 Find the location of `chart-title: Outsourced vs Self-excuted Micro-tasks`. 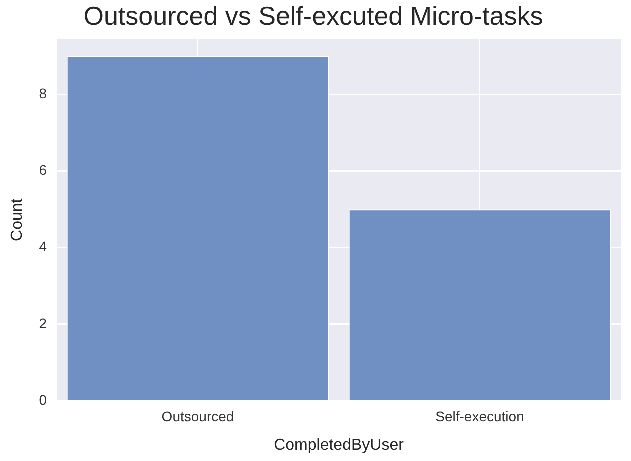

chart-title: Outsourced vs Self-excuted Micro-tasks is located at coordinates (314, 15).